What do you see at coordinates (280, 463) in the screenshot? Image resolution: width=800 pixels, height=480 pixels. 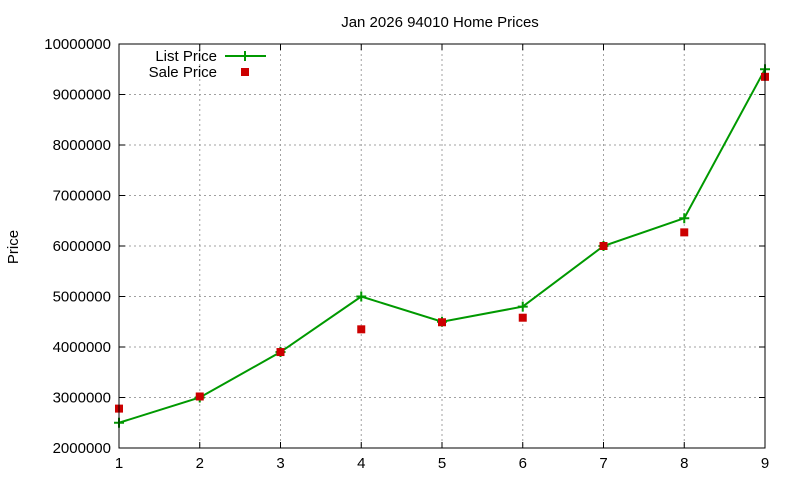 I see `x-tick-label: 3` at bounding box center [280, 463].